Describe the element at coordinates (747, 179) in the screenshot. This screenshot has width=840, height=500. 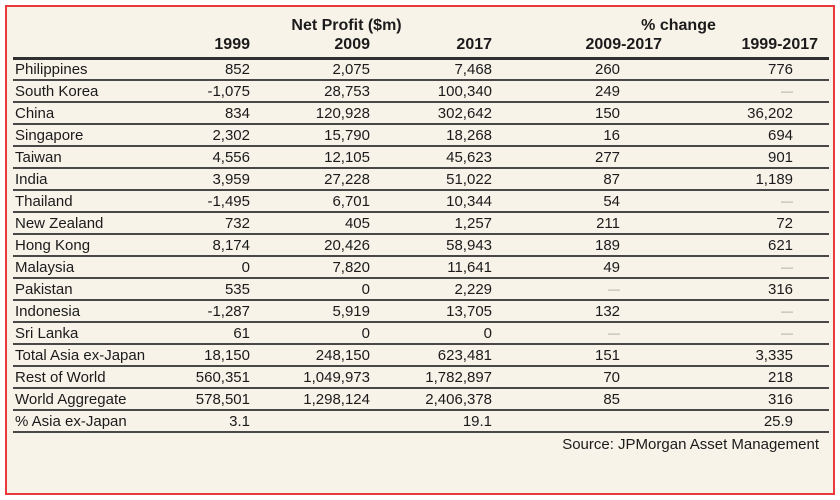
I see `value-cell: 1,189` at that location.